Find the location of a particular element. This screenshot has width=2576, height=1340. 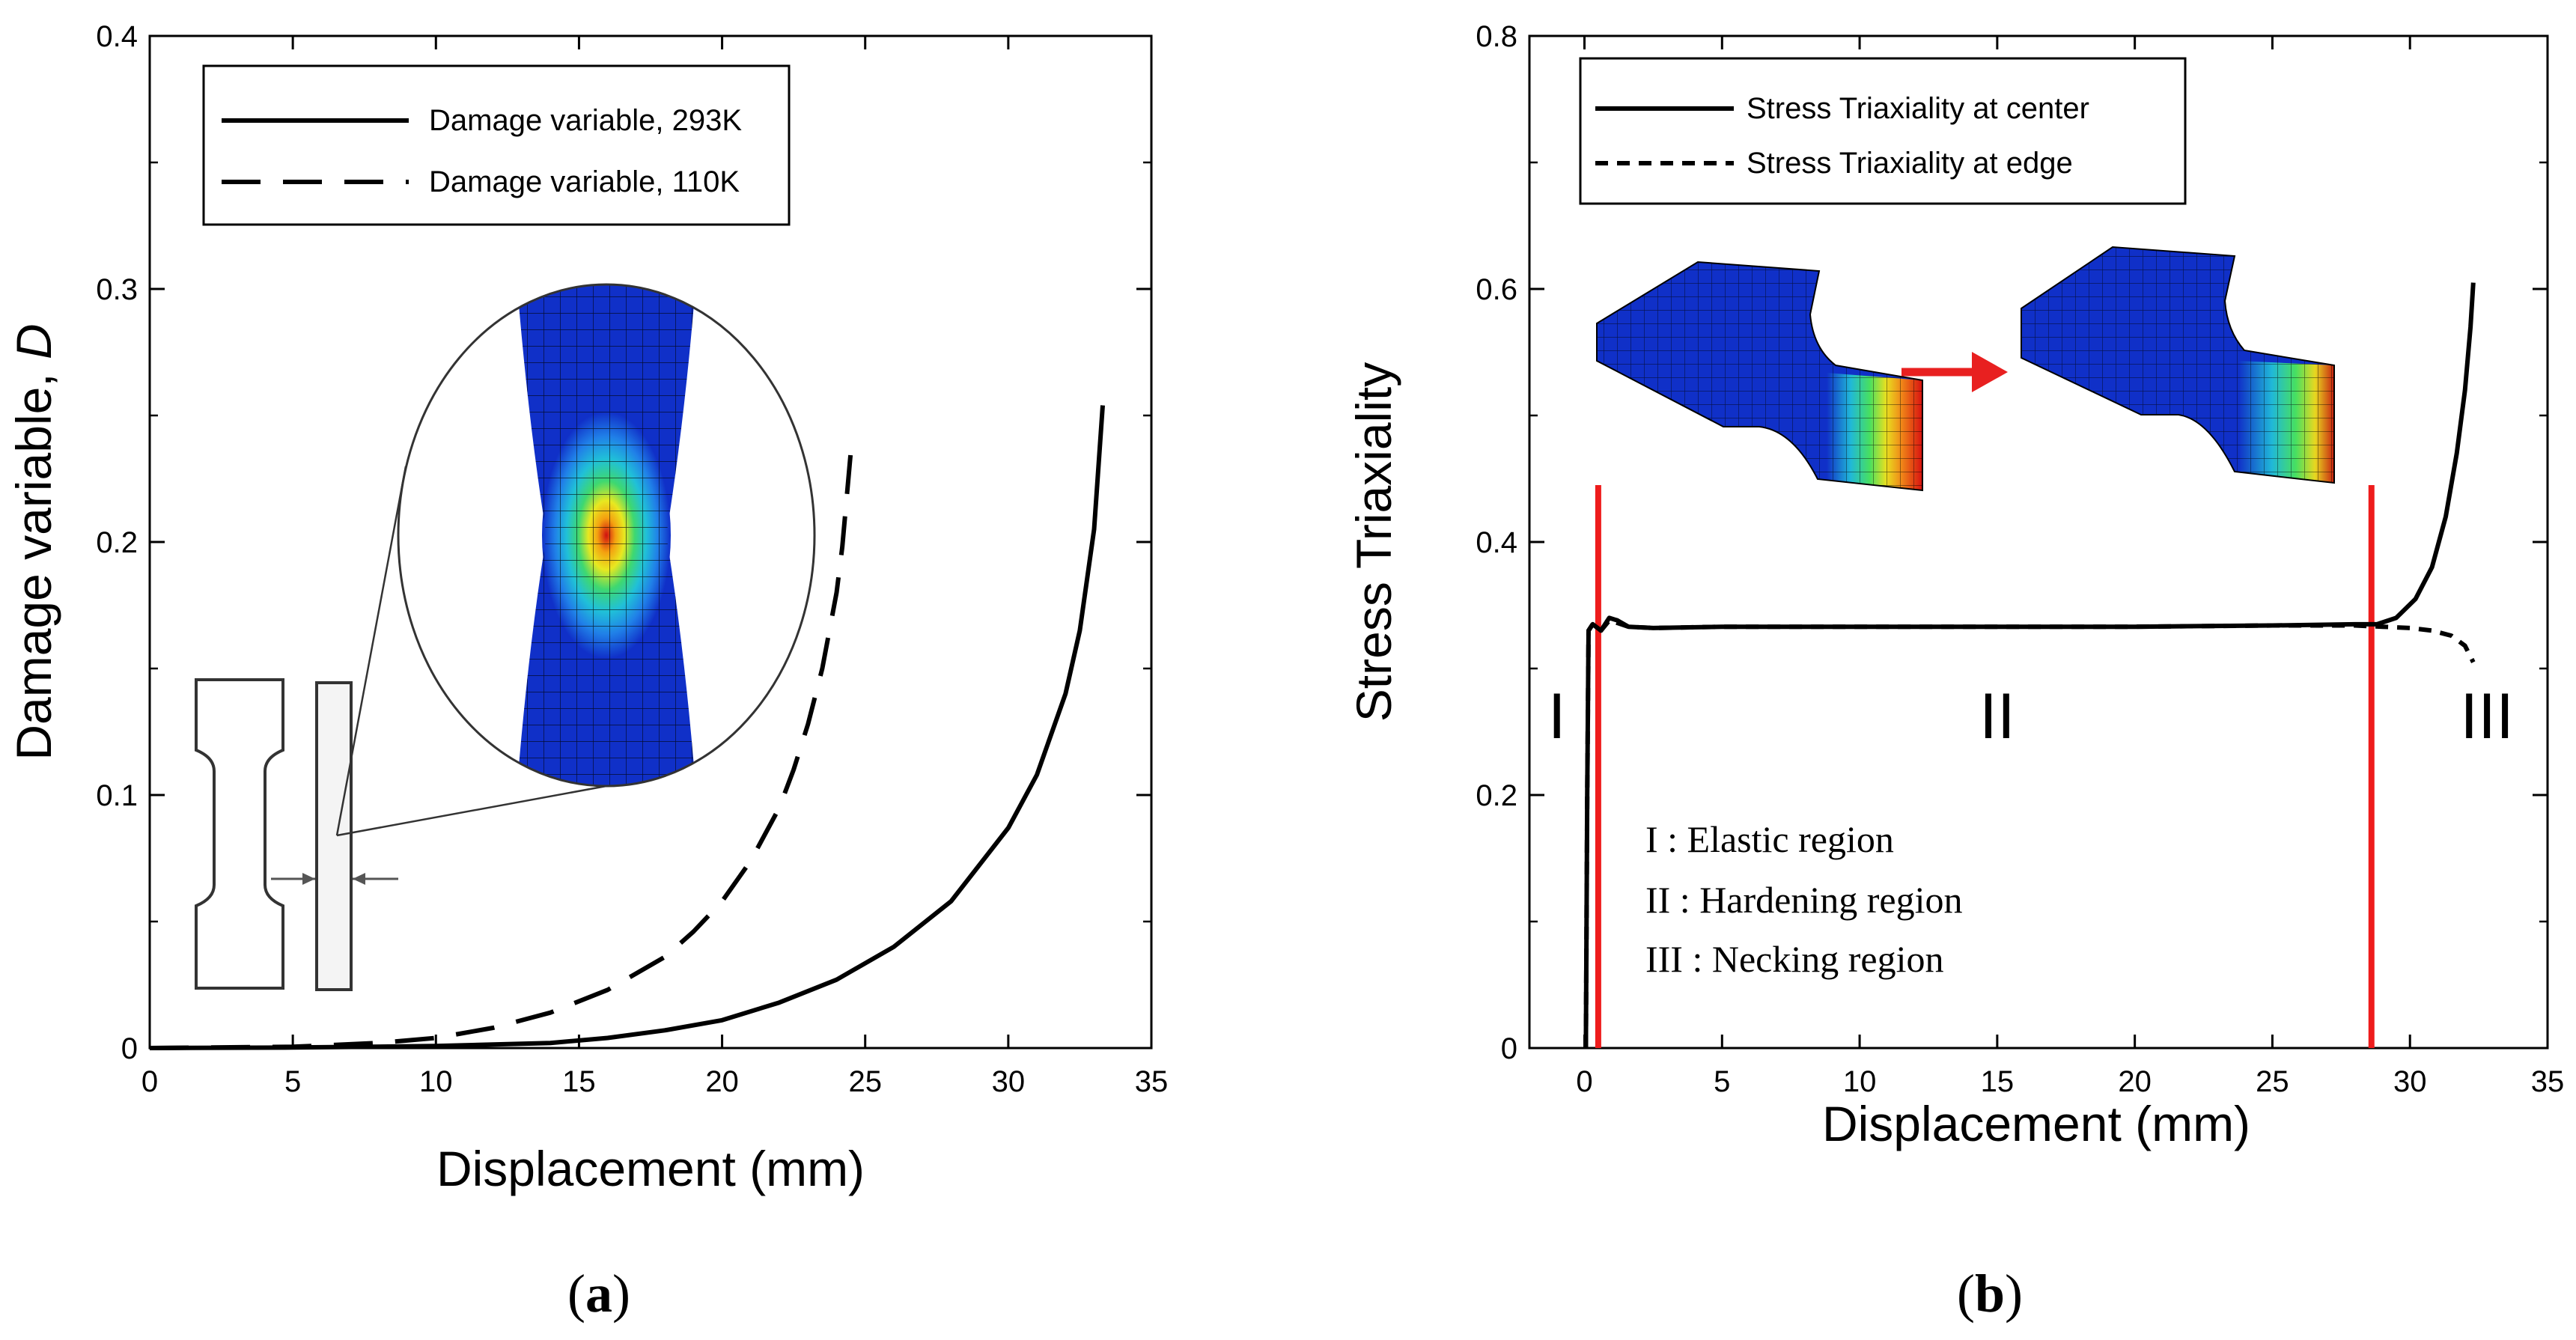

y-tick-label-b: 0.4 is located at coordinates (1496, 542).